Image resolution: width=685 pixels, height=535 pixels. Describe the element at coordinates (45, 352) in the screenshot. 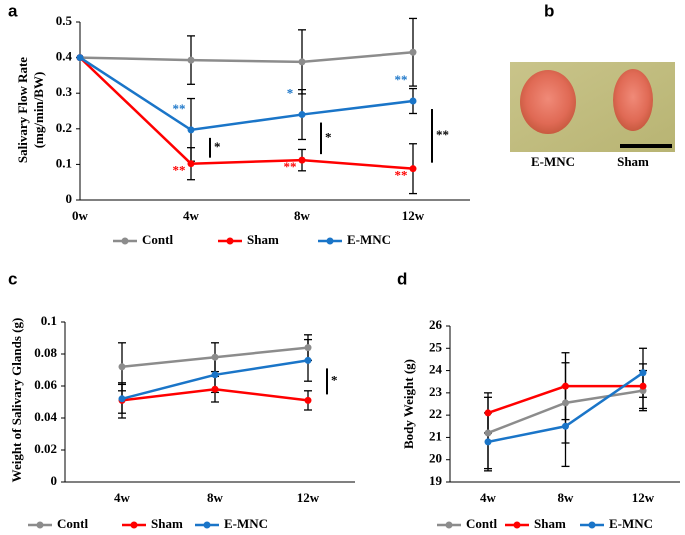

I see `y-tick-label: 0.08` at that location.